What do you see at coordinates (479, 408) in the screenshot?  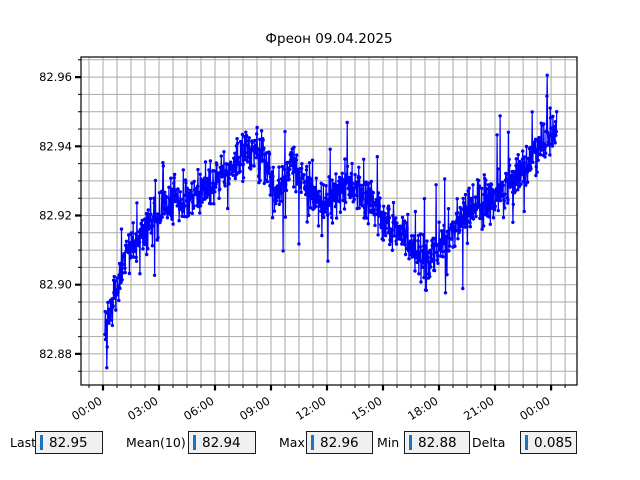 I see `x-tick-label: 21:00` at bounding box center [479, 408].